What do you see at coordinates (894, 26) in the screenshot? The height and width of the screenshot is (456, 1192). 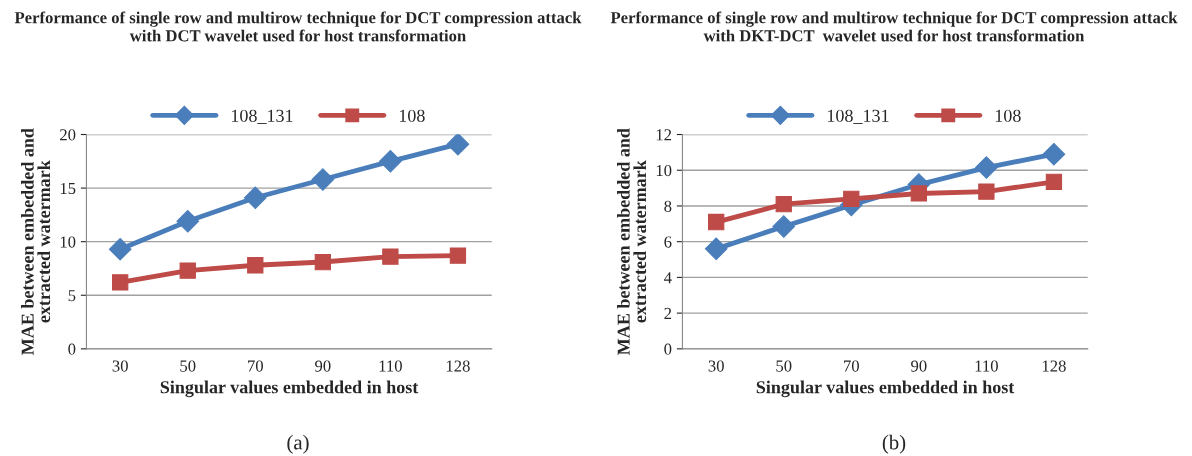 I see `chart-title: Performance of single row and multirow technique for DCT compression attack with DKT-DCT wavelet used for host transformation` at bounding box center [894, 26].